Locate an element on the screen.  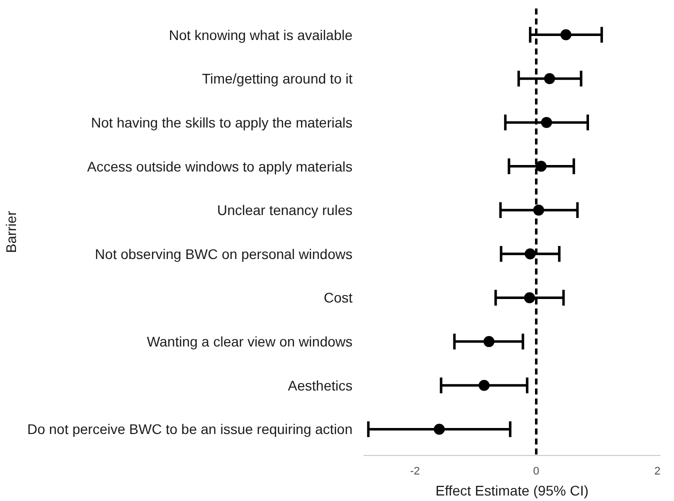
y-tick-label: Aesthetics is located at coordinates (320, 385).